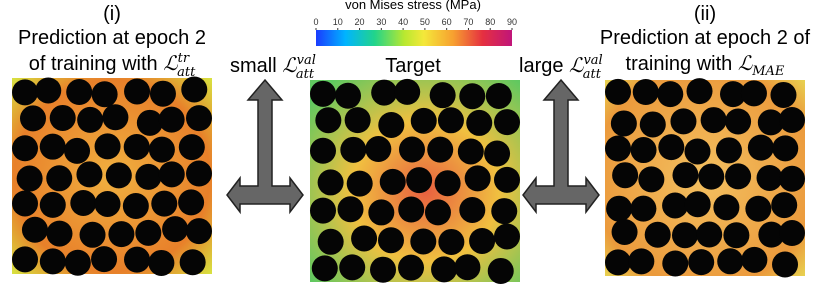 Image resolution: width=830 pixels, height=288 pixels. Describe the element at coordinates (112, 38) in the screenshot. I see `caption: Prediction at epoch 2` at that location.